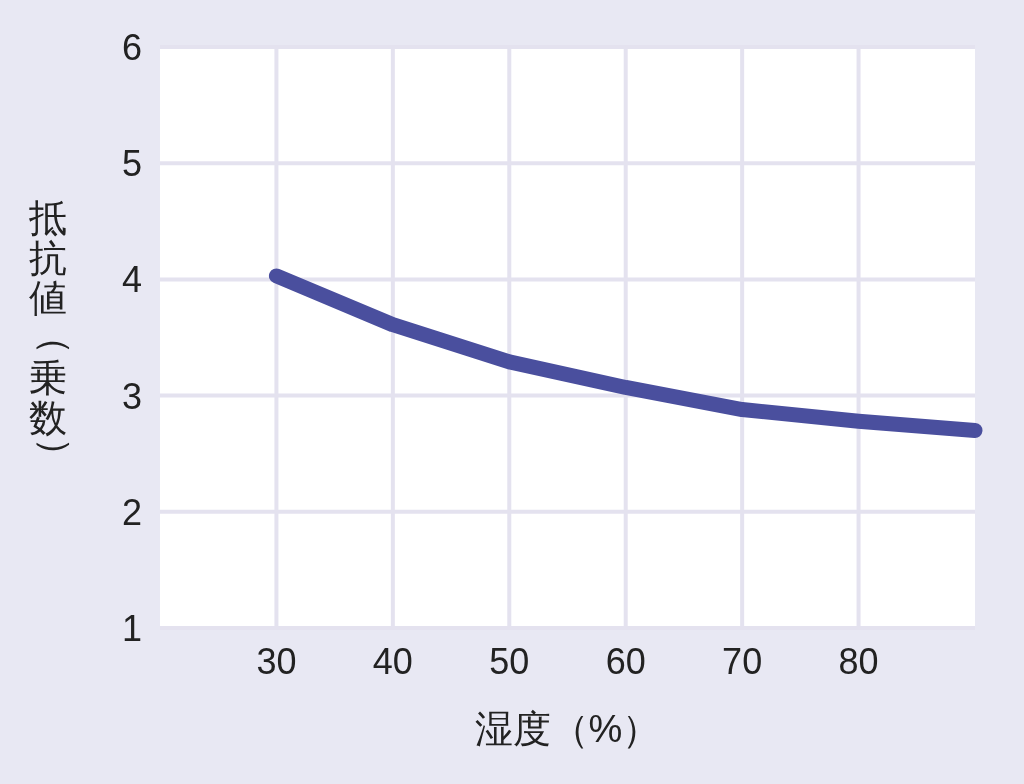 The image size is (1024, 784). I want to click on x-tick-label: 80, so click(858, 661).